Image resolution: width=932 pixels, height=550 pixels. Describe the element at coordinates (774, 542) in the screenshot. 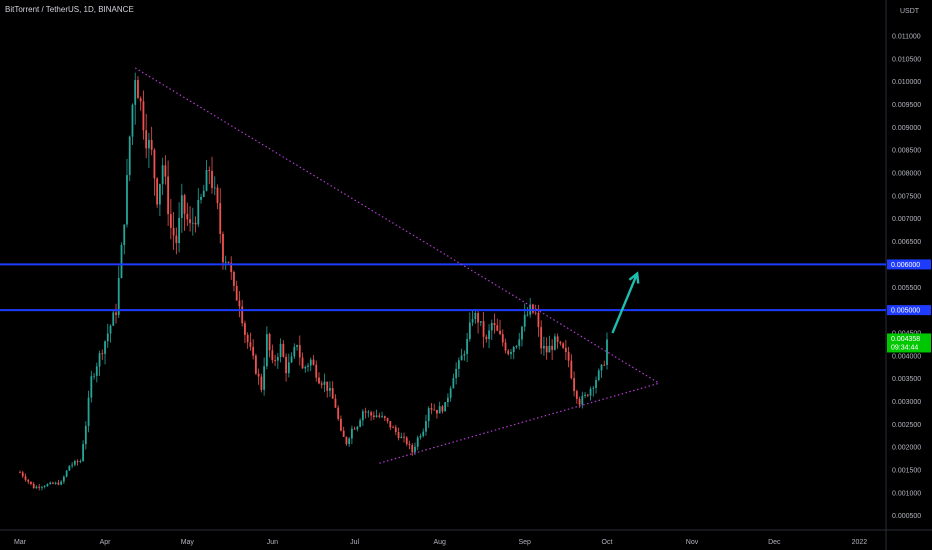

I see `x-tick-label: Dec` at that location.